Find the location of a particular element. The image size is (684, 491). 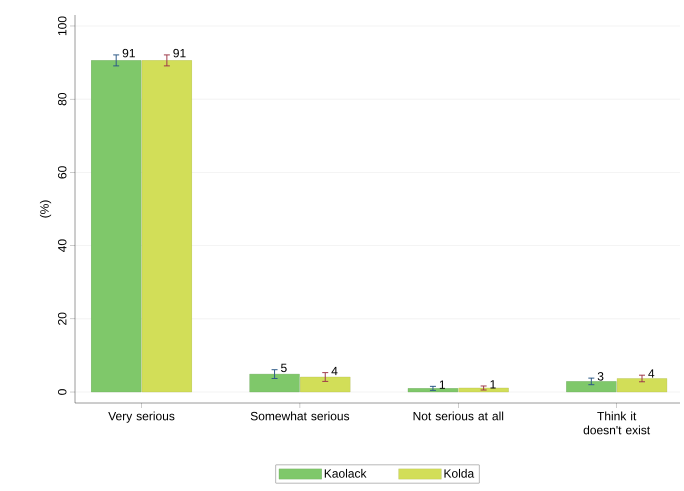

data-label: 5 is located at coordinates (284, 368).